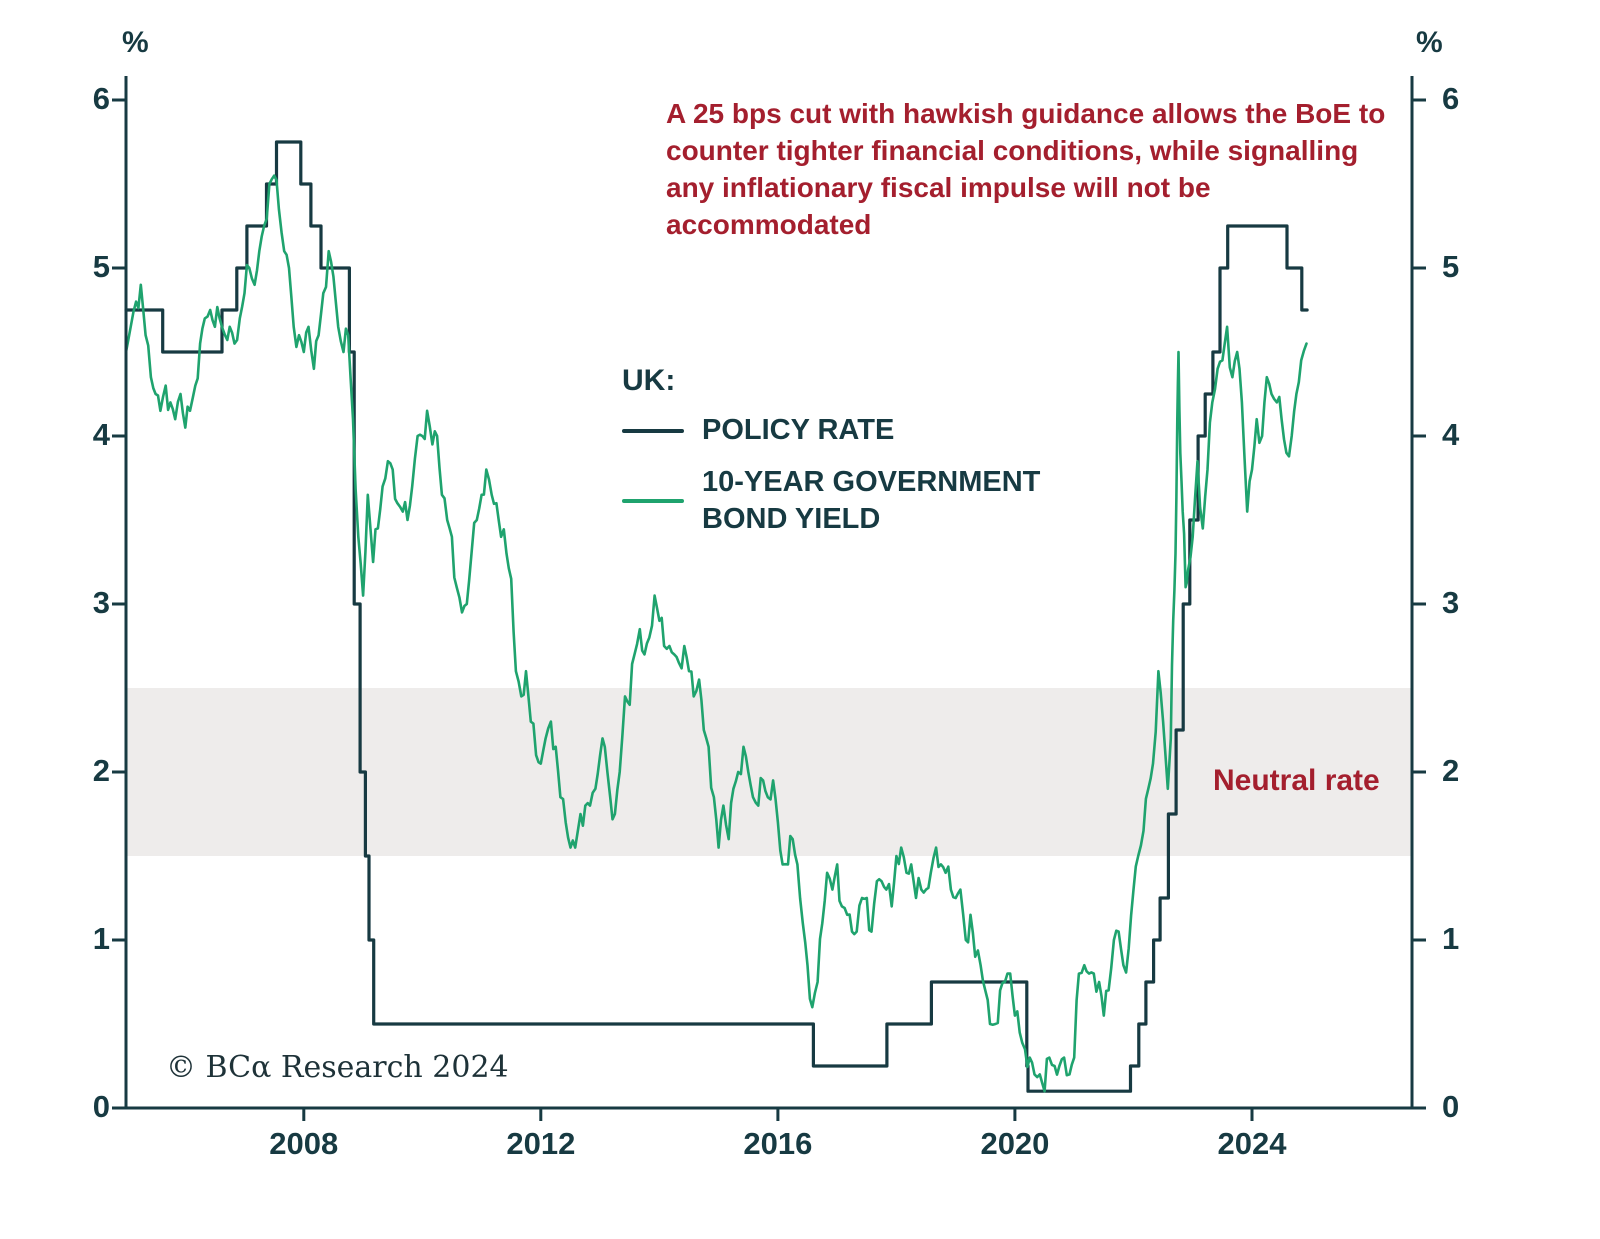  I want to click on x-axis-label: 2016, so click(778, 1143).